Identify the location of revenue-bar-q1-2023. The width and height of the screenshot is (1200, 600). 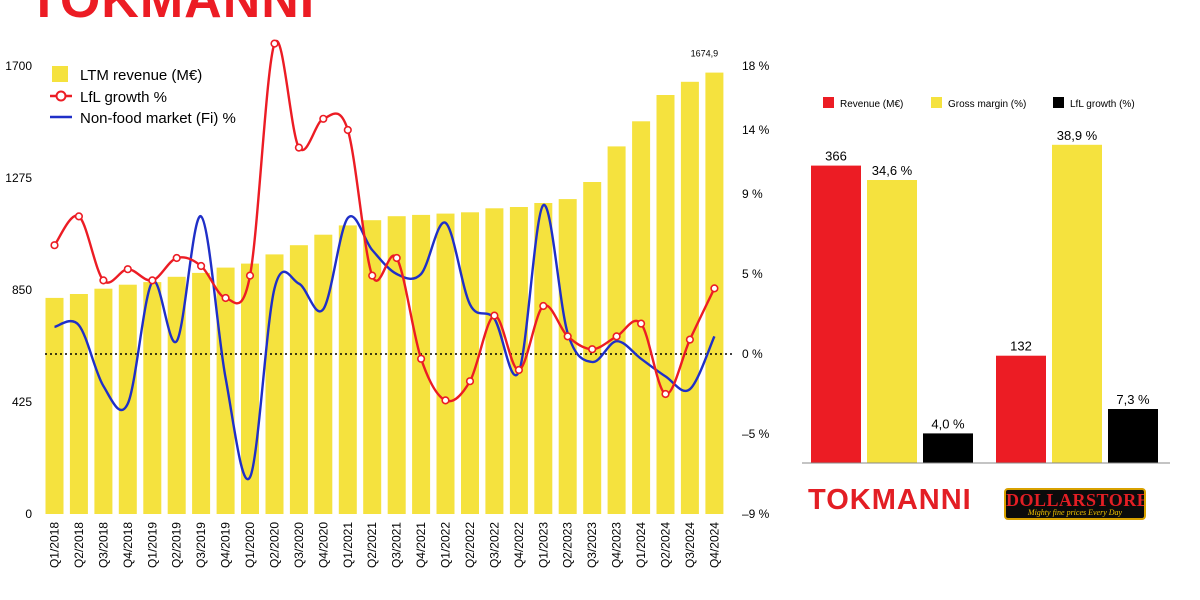
(543, 358).